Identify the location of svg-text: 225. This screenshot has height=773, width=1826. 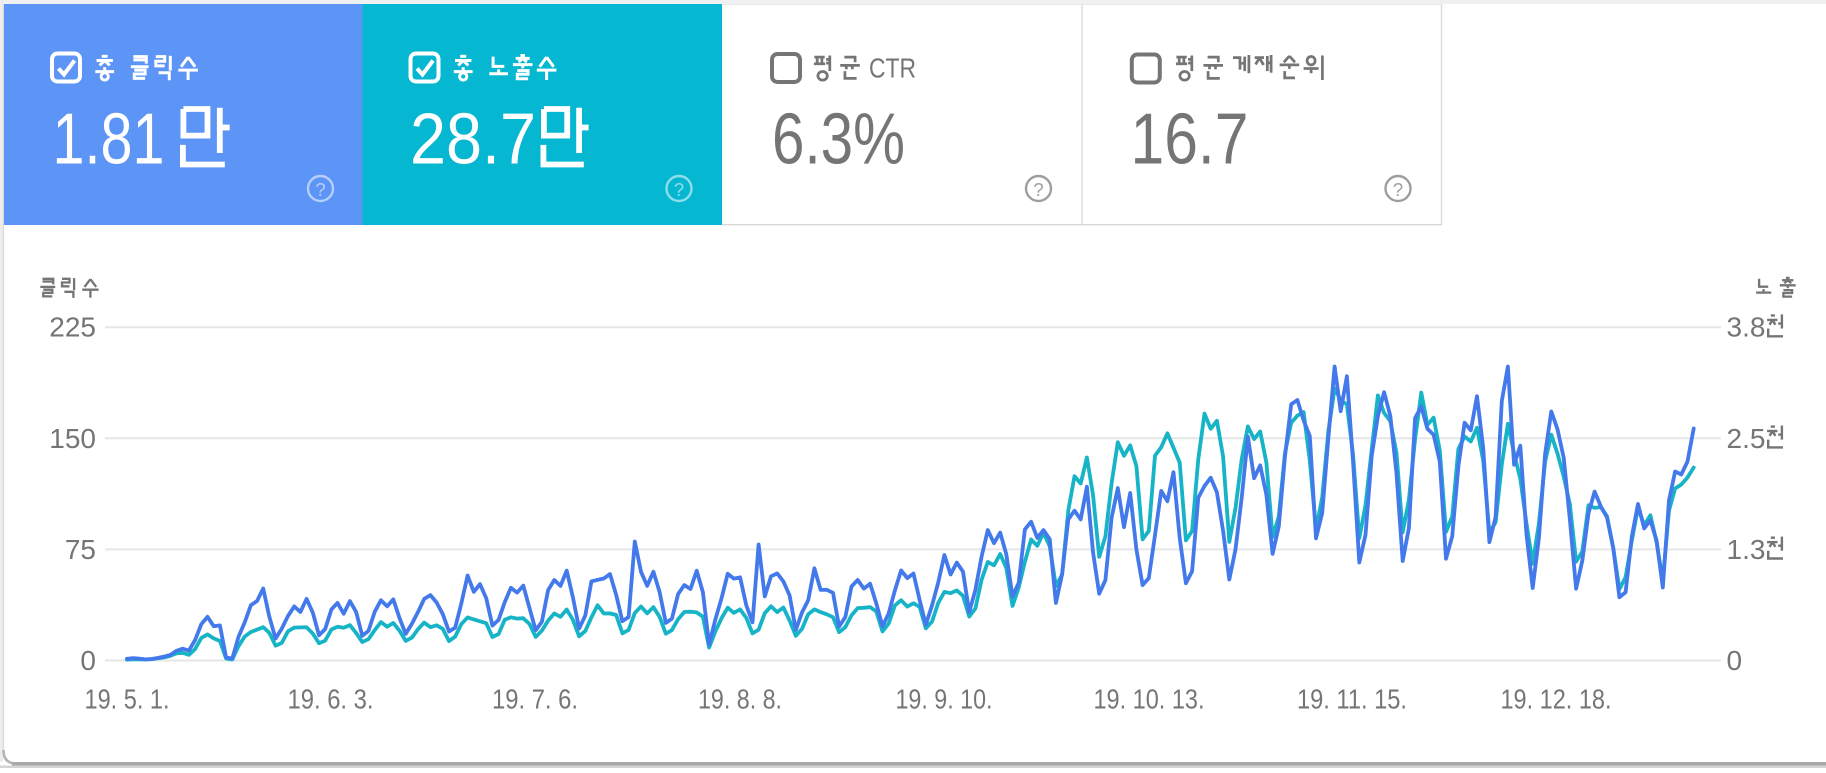
(72, 327).